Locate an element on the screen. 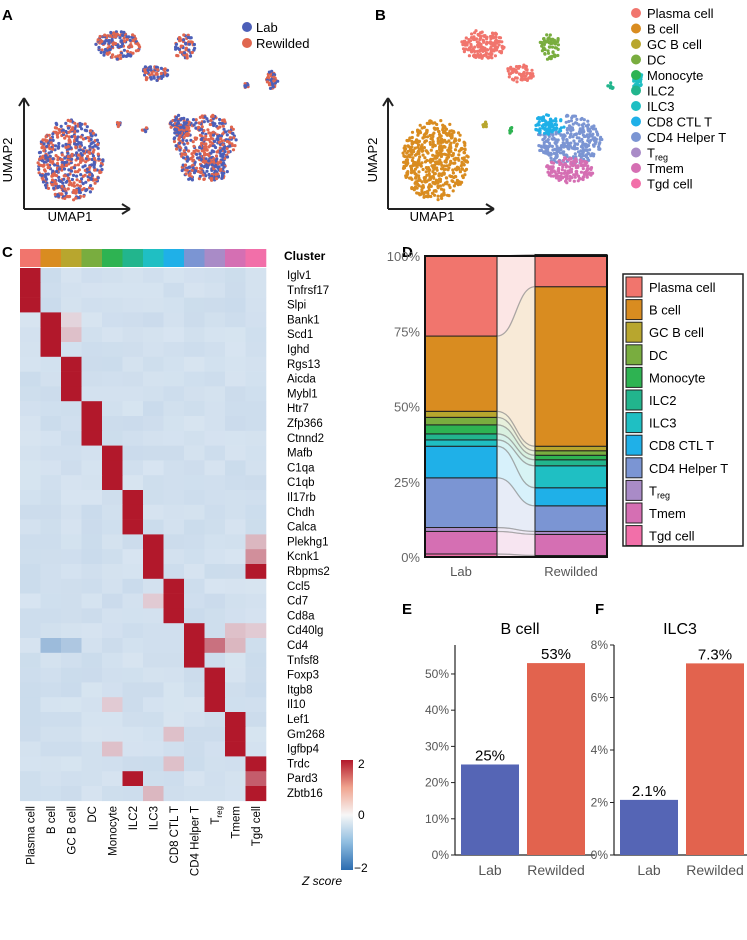 This screenshot has height=940, width=747. colorbar-tick-min: −2 is located at coordinates (361, 868).